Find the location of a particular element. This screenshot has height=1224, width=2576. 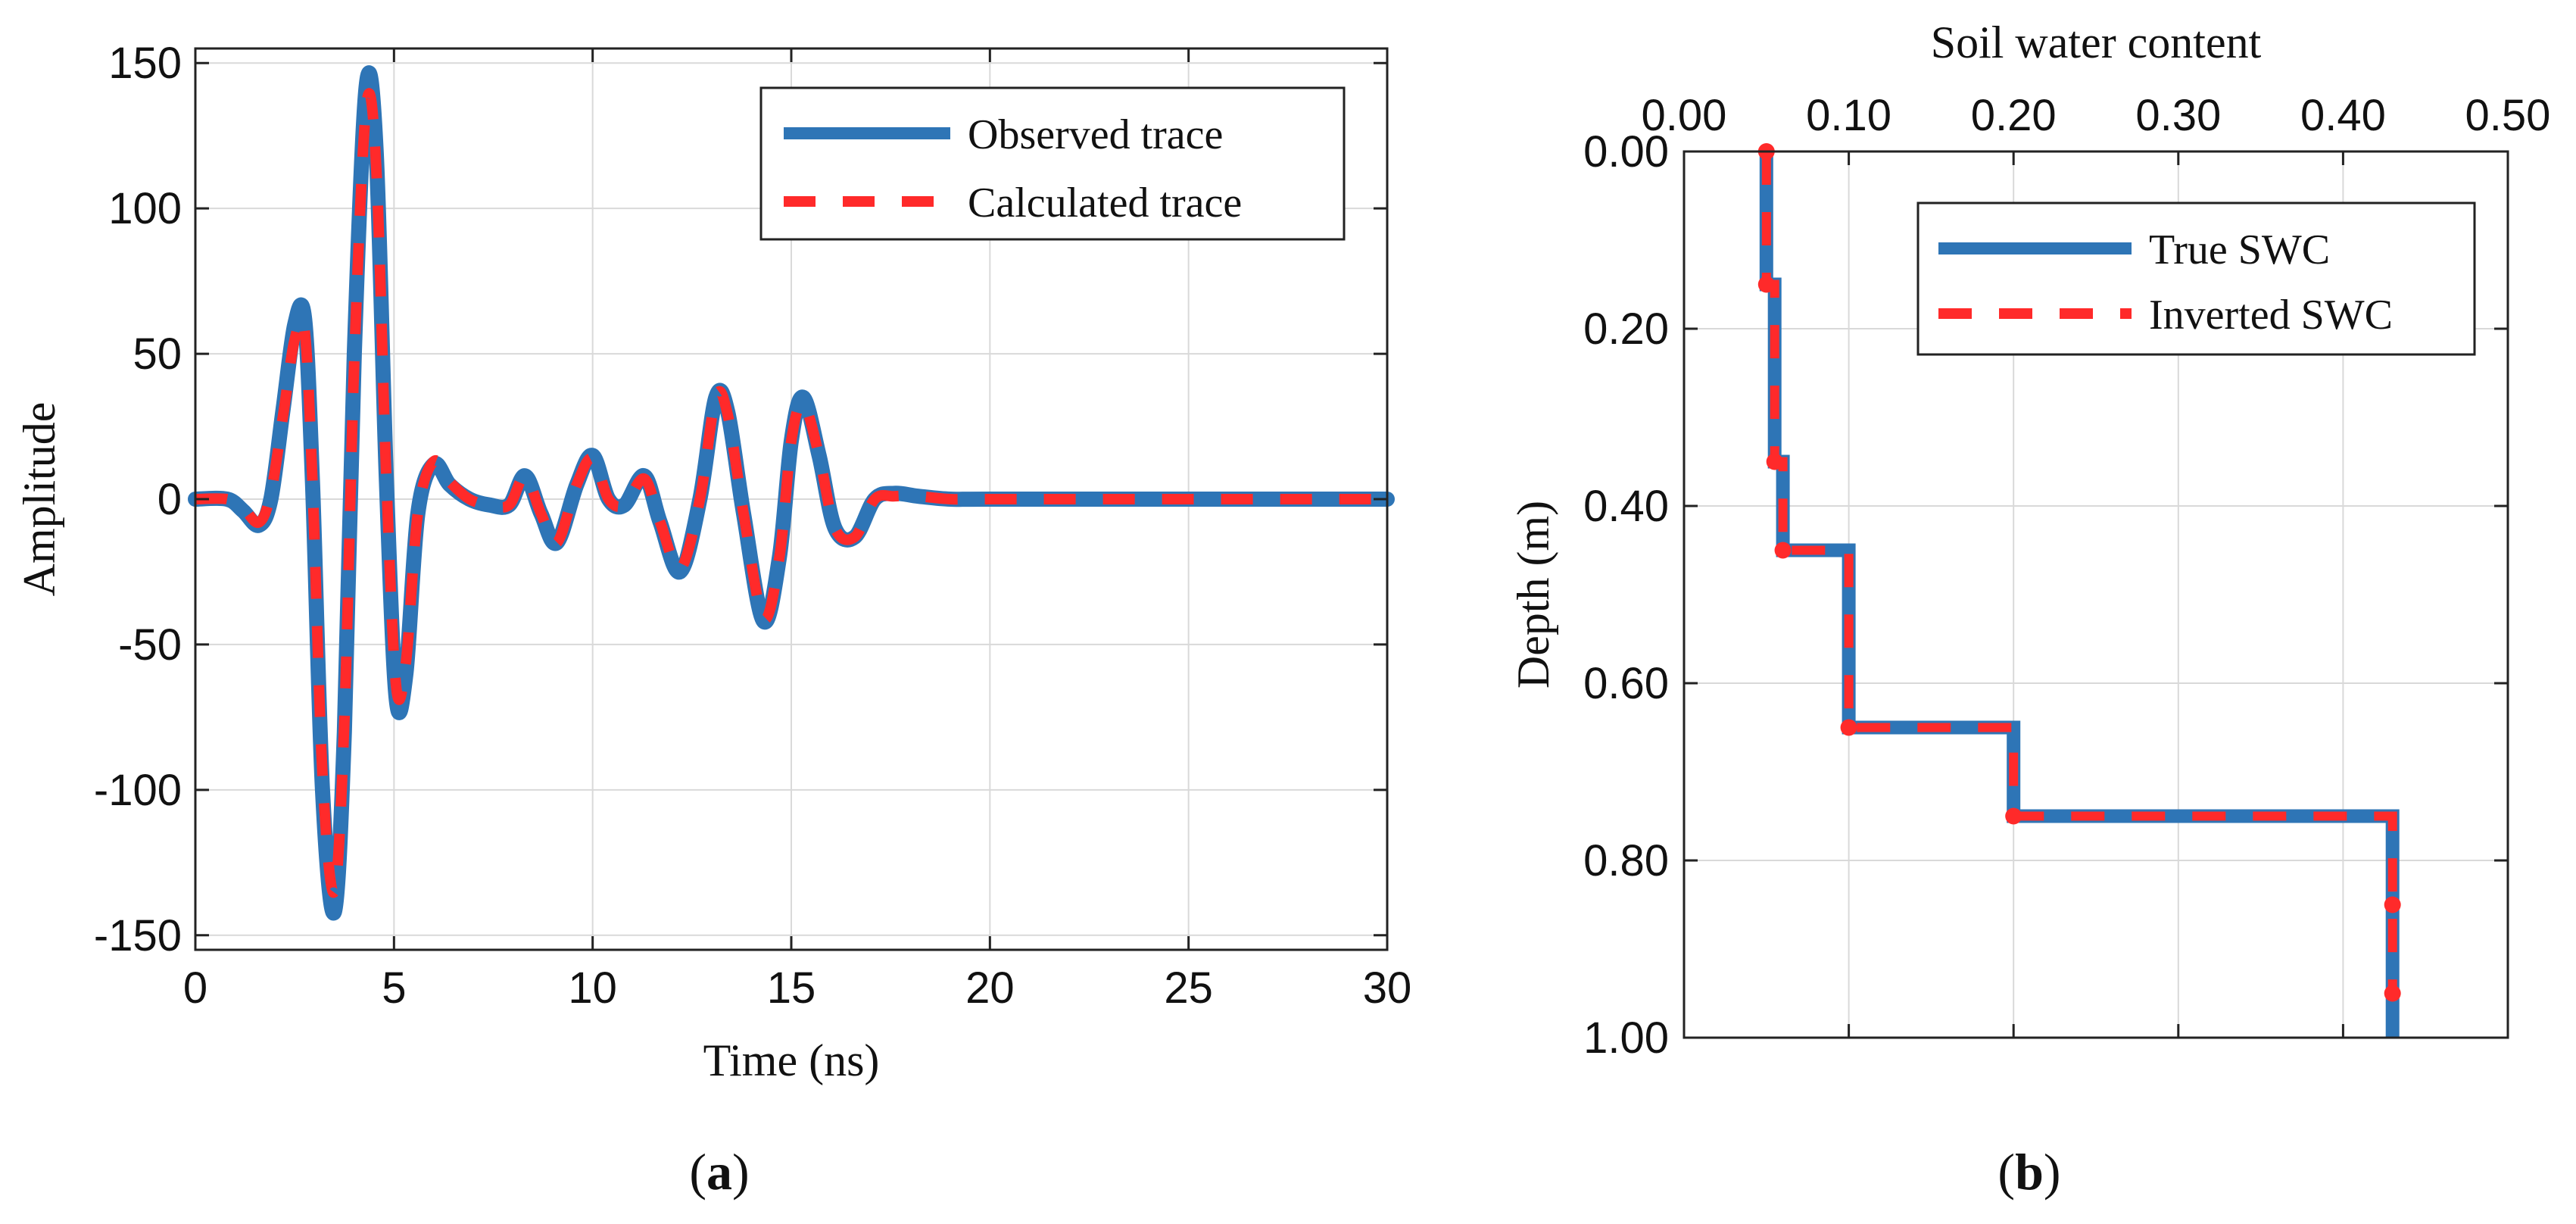

panel-a-y-axis-label: Amplitude is located at coordinates (39, 499).